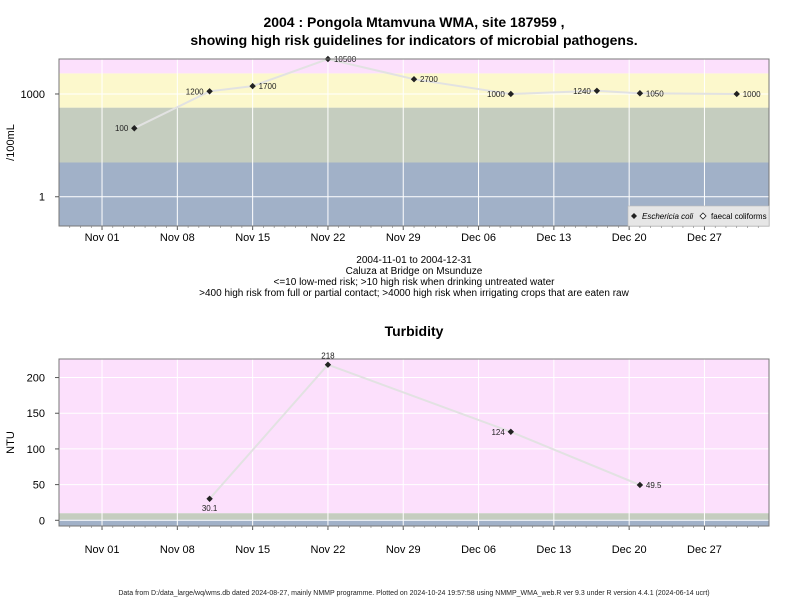  Describe the element at coordinates (634, 216) in the screenshot. I see `legend-ecoli-marker` at that location.